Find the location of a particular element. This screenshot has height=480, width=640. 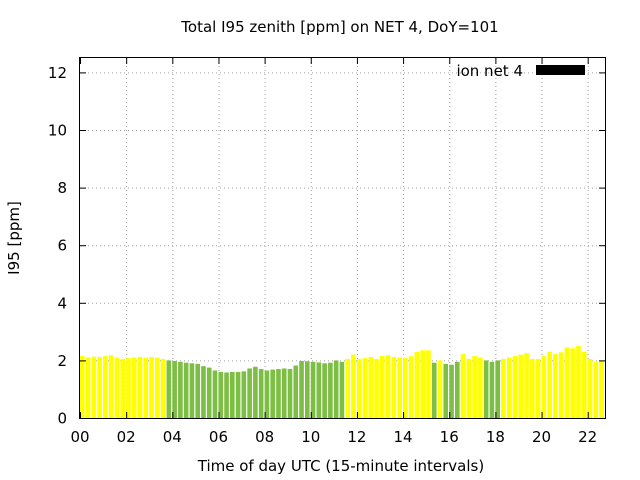

x-tick-label: 02 is located at coordinates (126, 437).